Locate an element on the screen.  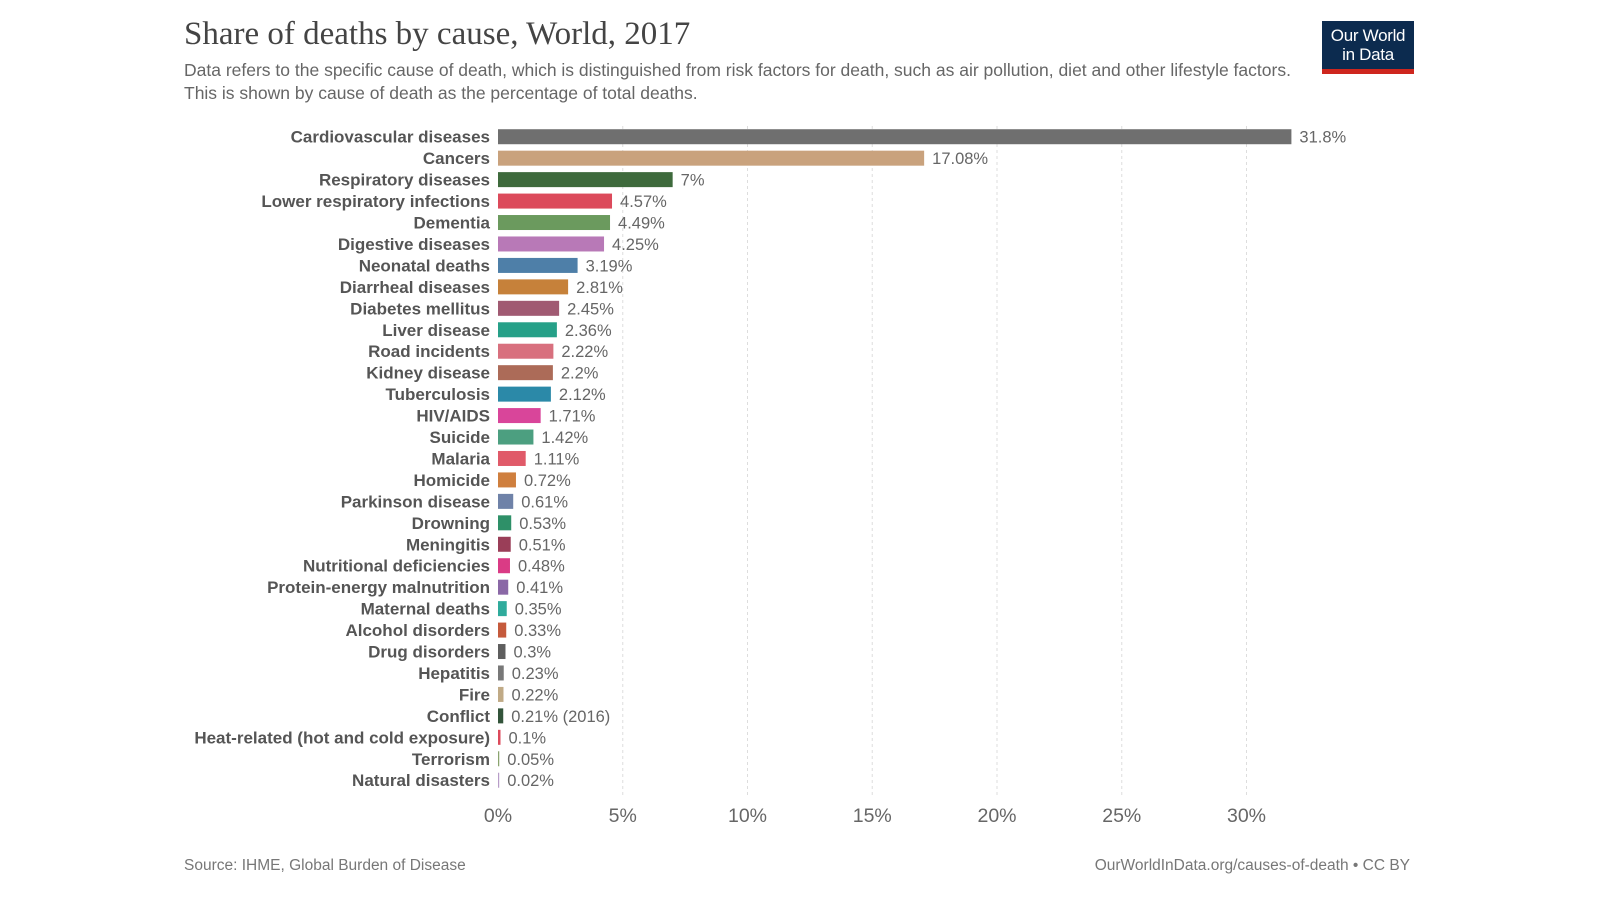
bar-row: Nutritional deficiencies 0.48% is located at coordinates (434, 566).